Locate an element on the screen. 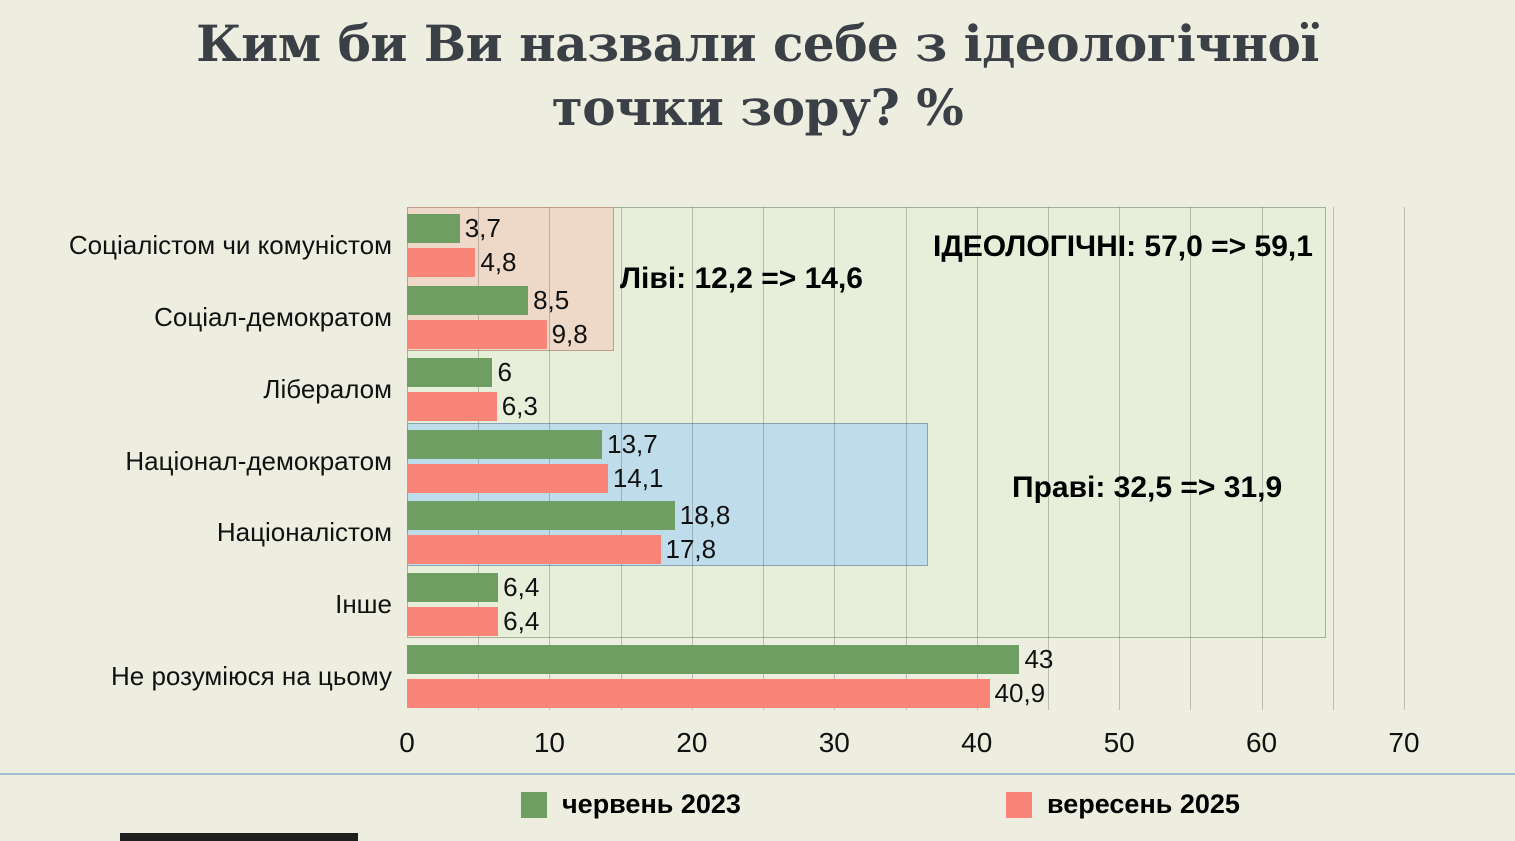 This screenshot has width=1515, height=841. category-label: Націонал-демократом is located at coordinates (258, 460).